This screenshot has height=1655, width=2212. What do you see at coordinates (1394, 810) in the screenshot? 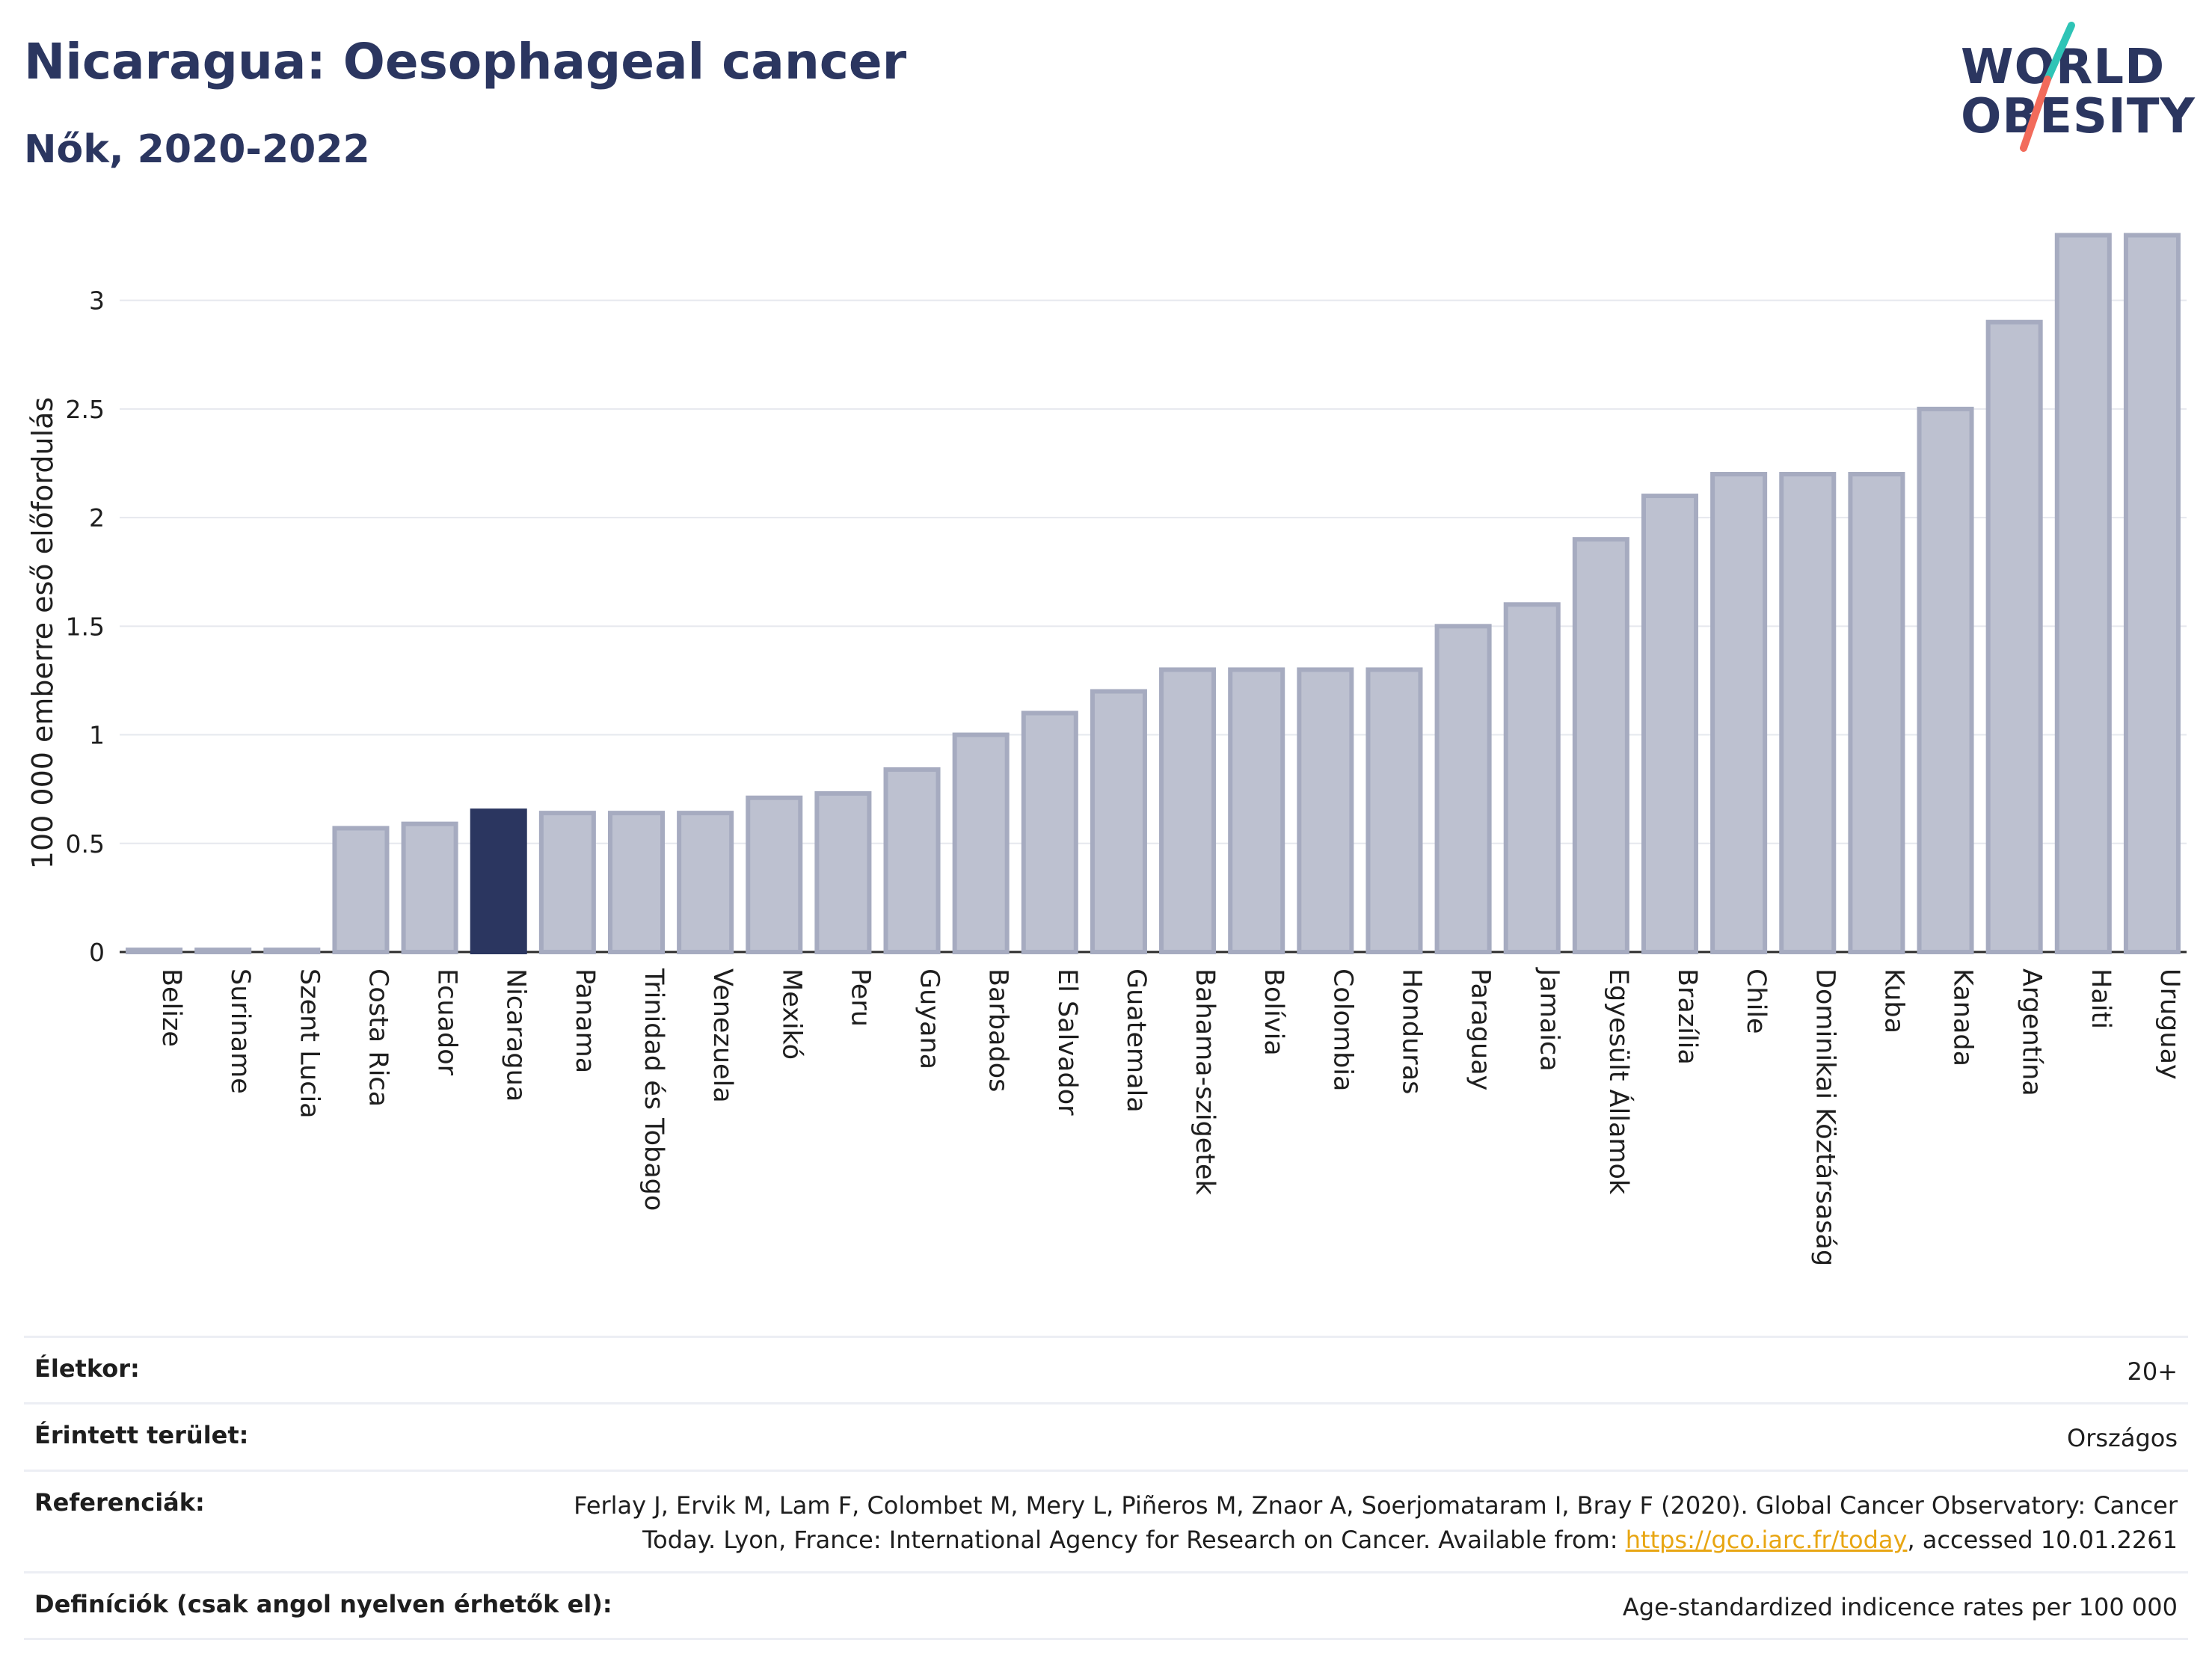
I see `bar-honduras` at bounding box center [1394, 810].